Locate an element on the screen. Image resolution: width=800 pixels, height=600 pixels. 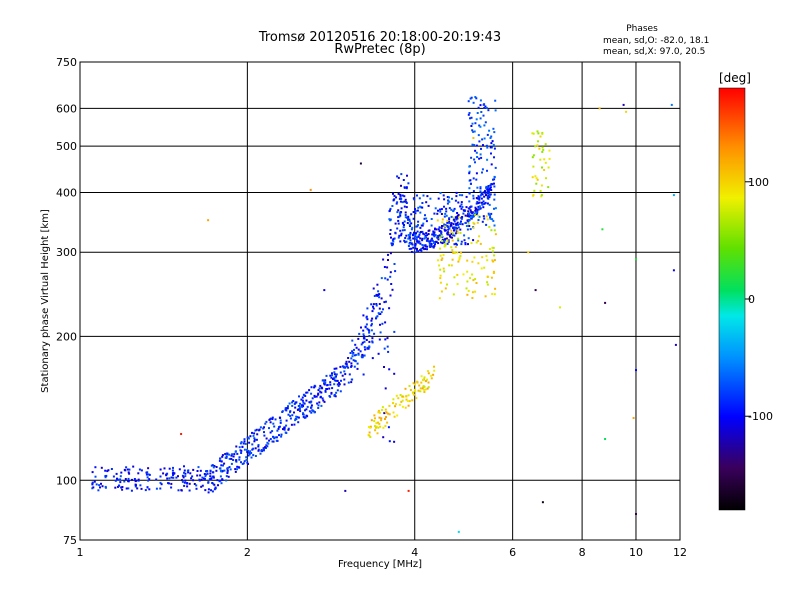
colorbar-label: [deg] is located at coordinates (735, 78).